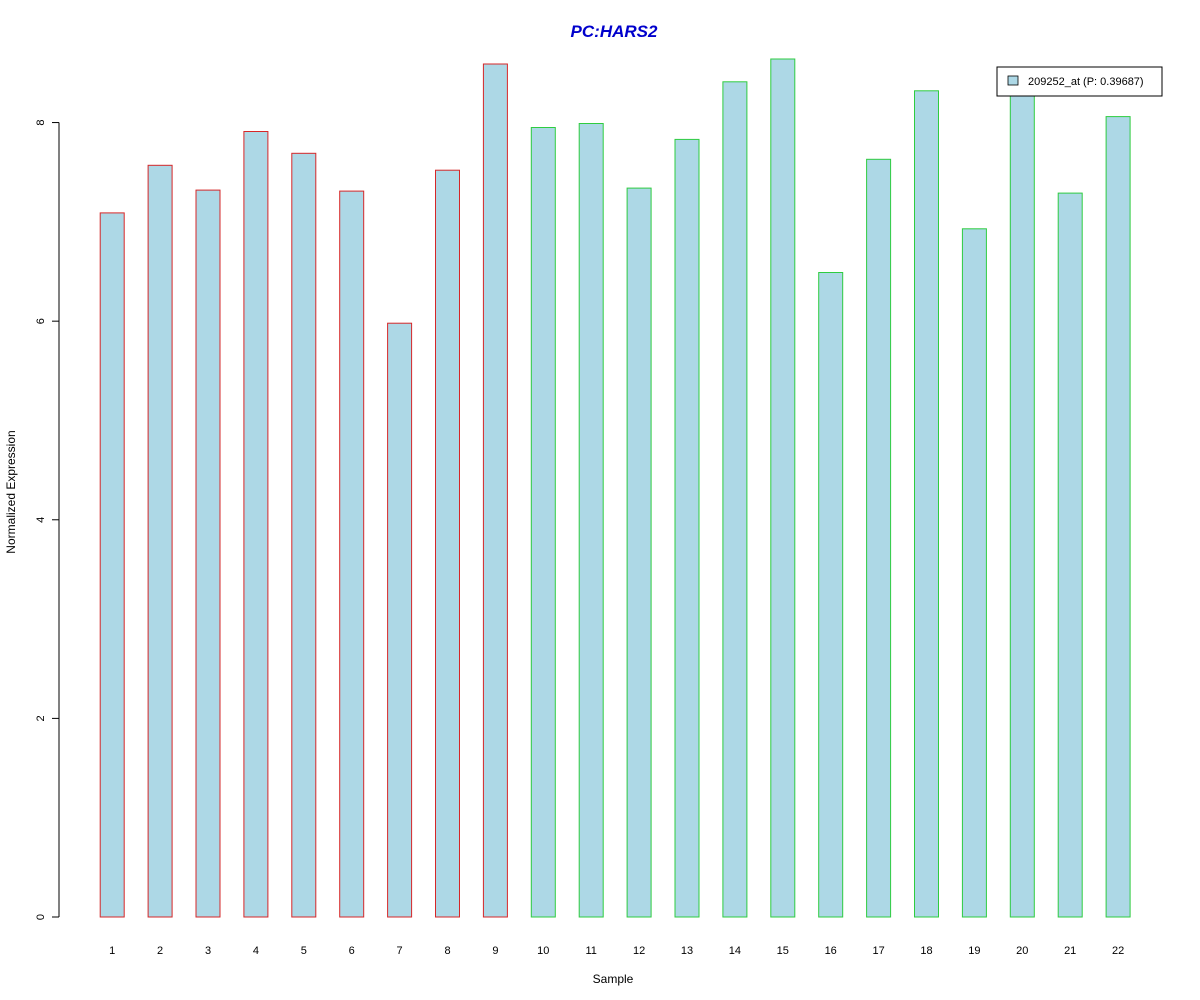 The width and height of the screenshot is (1200, 1000). What do you see at coordinates (616, 951) in the screenshot?
I see `x-tick-labels: 1 2 3 4 5 6 7 8 9 10 11 12 13 14 15 16 17 18 19 20 21 22` at bounding box center [616, 951].